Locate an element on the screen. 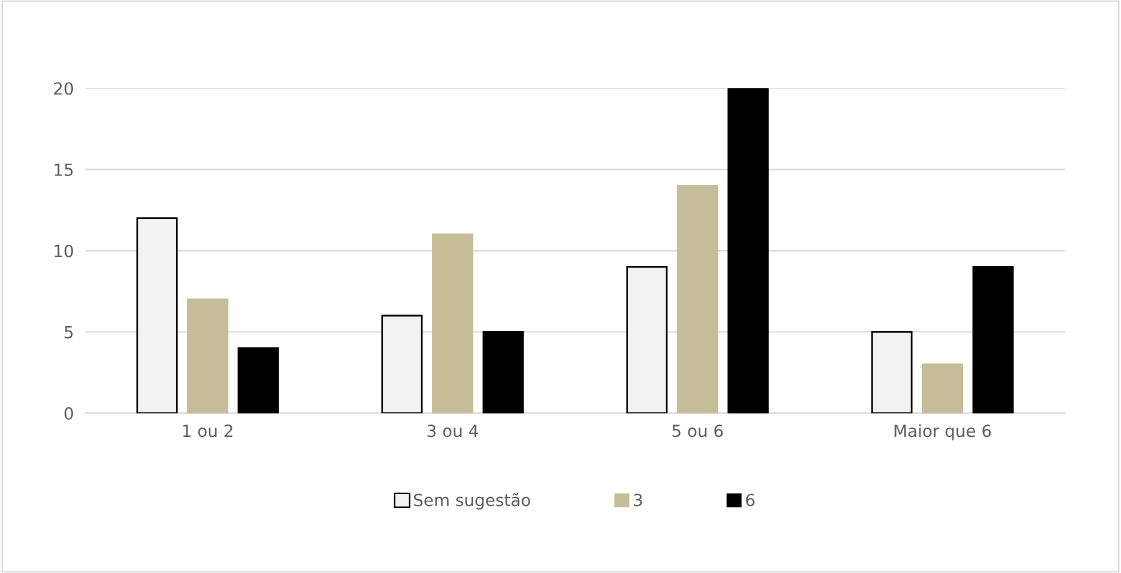 The image size is (1121, 573). x-tick-label: 3 ou 4 is located at coordinates (452, 431).